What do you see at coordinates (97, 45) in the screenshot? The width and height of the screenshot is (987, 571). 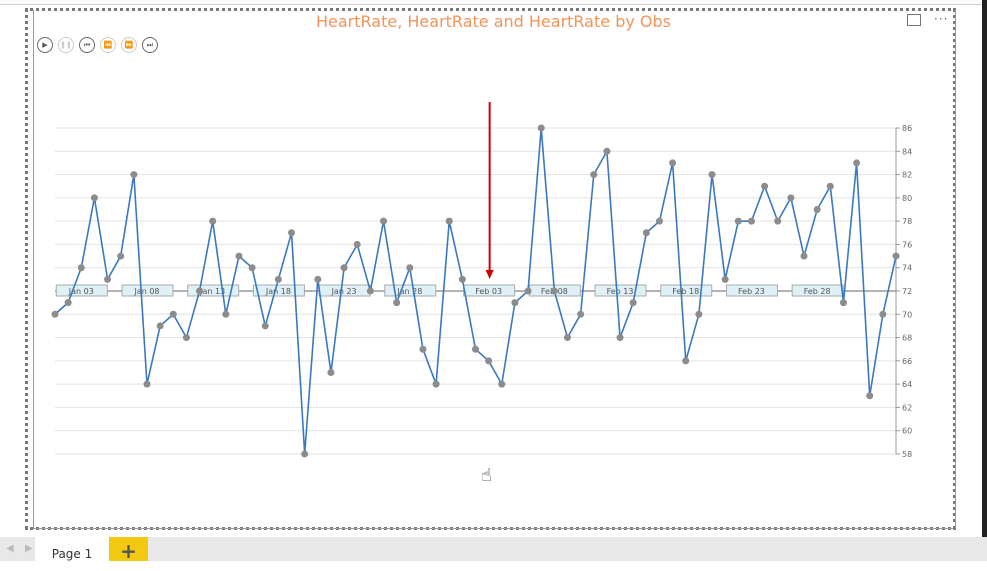 I see `play-controls: ▶ ❚❚ ⏮ ⏪ ⏩ ⏭` at bounding box center [97, 45].